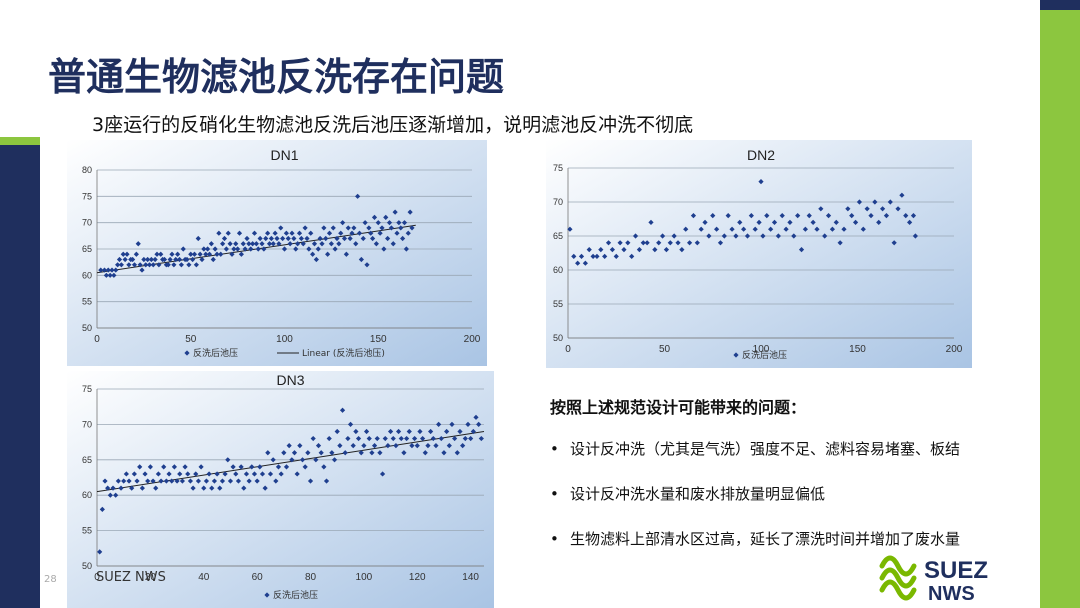  I want to click on chart-title: DN2, so click(761, 155).